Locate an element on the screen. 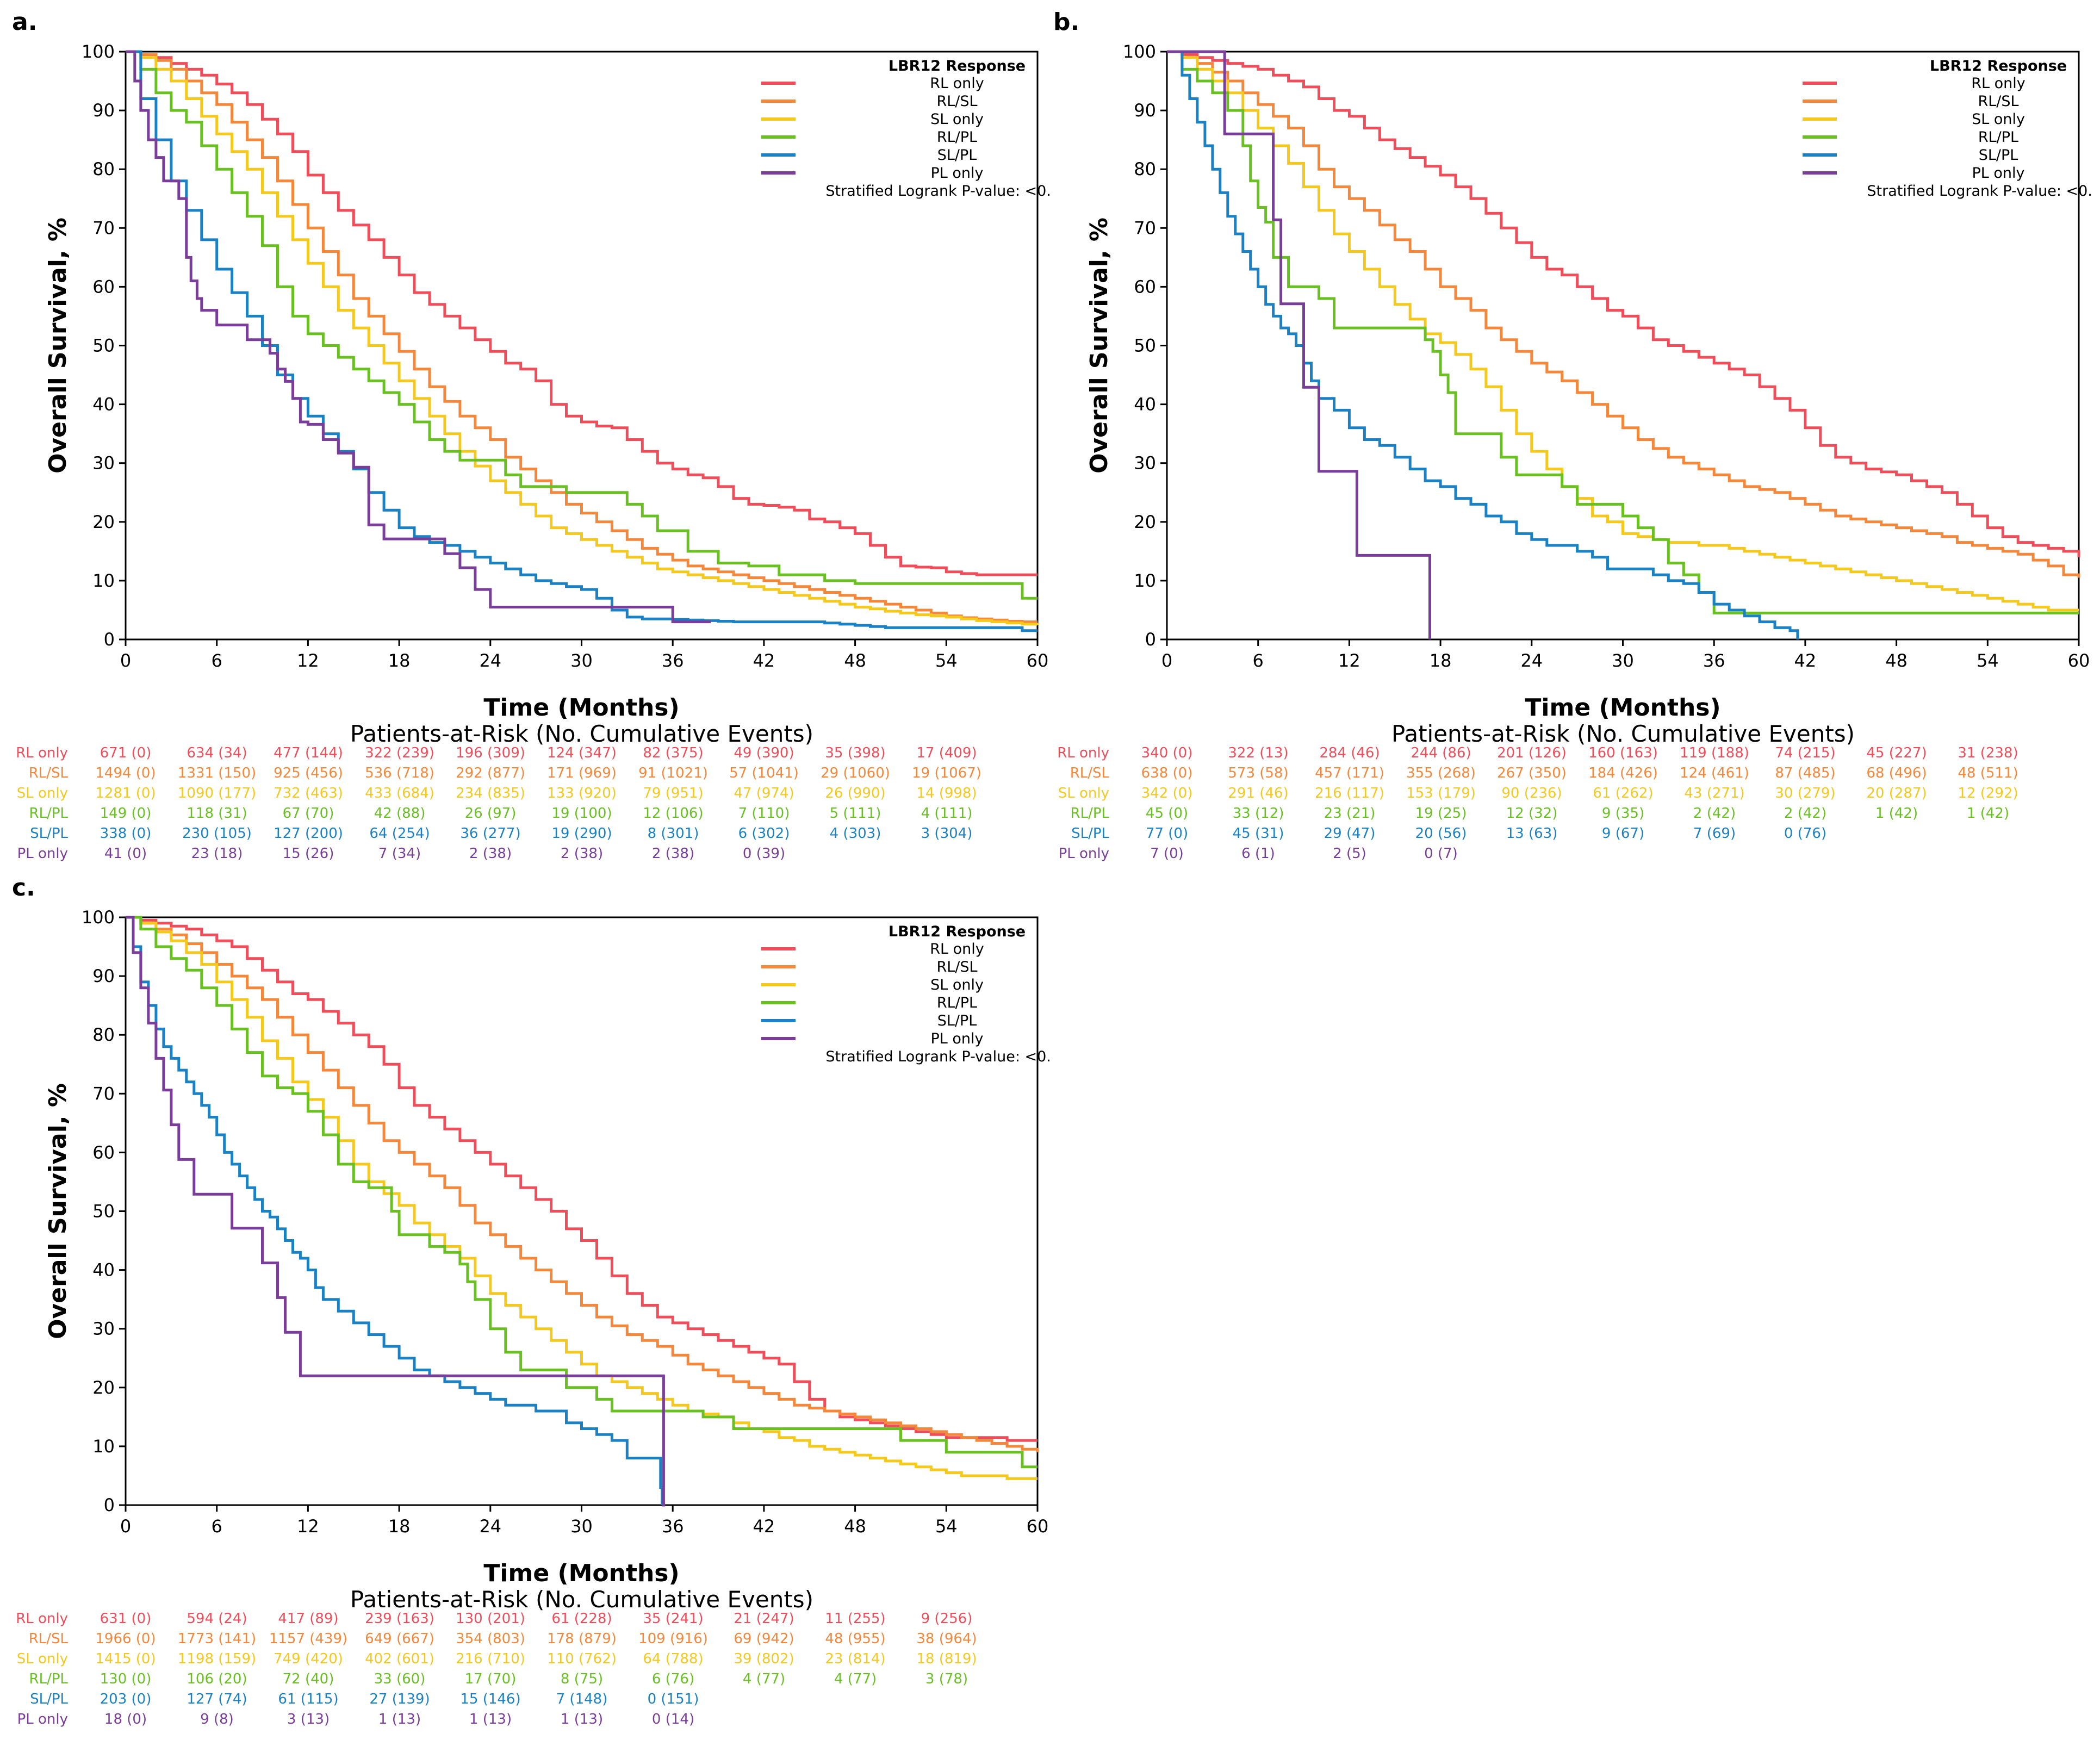 This screenshot has height=1740, width=2100. at-risk-cell: 68 (496) is located at coordinates (1897, 773).